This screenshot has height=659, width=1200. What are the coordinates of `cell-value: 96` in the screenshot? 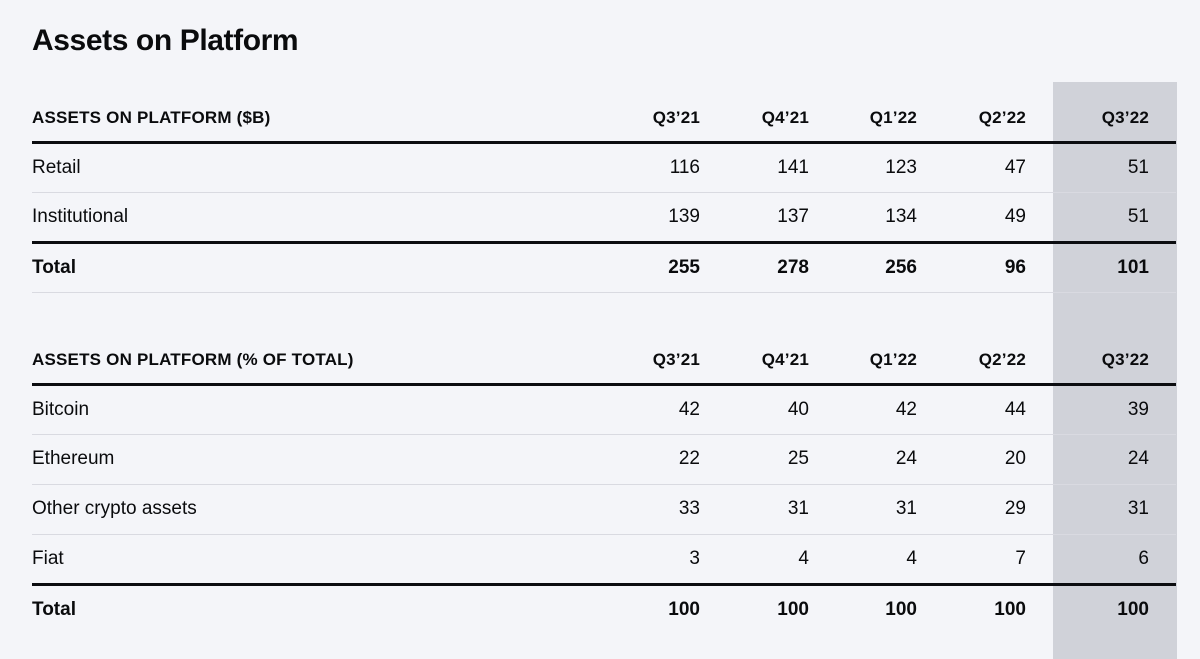 It's located at (971, 267).